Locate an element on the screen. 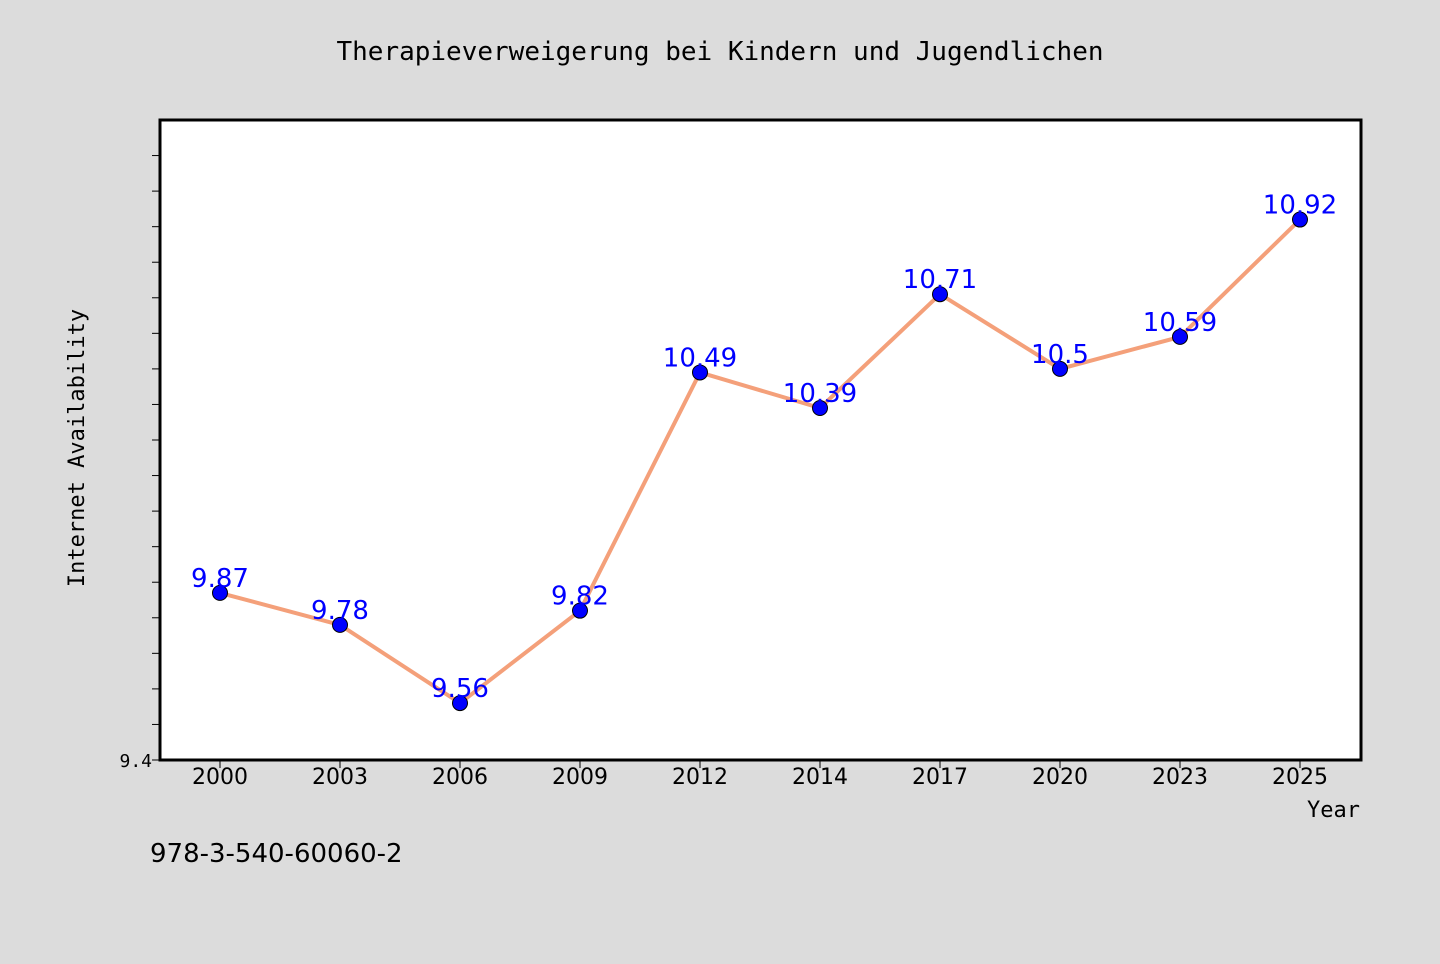 Image resolution: width=1440 pixels, height=964 pixels. x-tick-label: 2017 is located at coordinates (940, 777).